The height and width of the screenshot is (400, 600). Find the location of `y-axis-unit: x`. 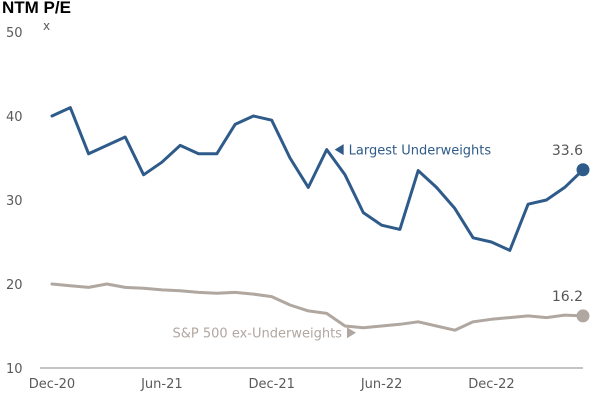

y-axis-unit: x is located at coordinates (46, 26).